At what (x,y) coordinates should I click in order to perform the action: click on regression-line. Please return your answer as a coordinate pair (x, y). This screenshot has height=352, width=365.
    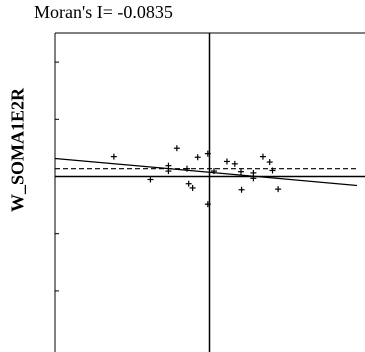
    Looking at the image, I should click on (206, 172).